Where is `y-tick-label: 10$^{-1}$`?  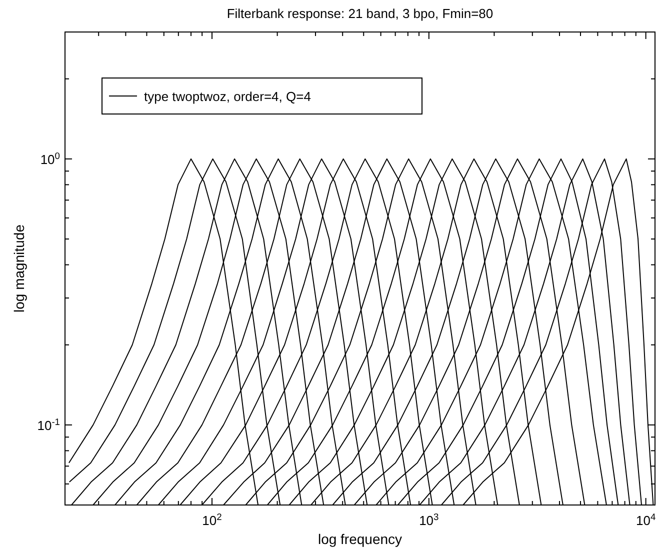 y-tick-label: 10$^{-1}$ is located at coordinates (48, 424).